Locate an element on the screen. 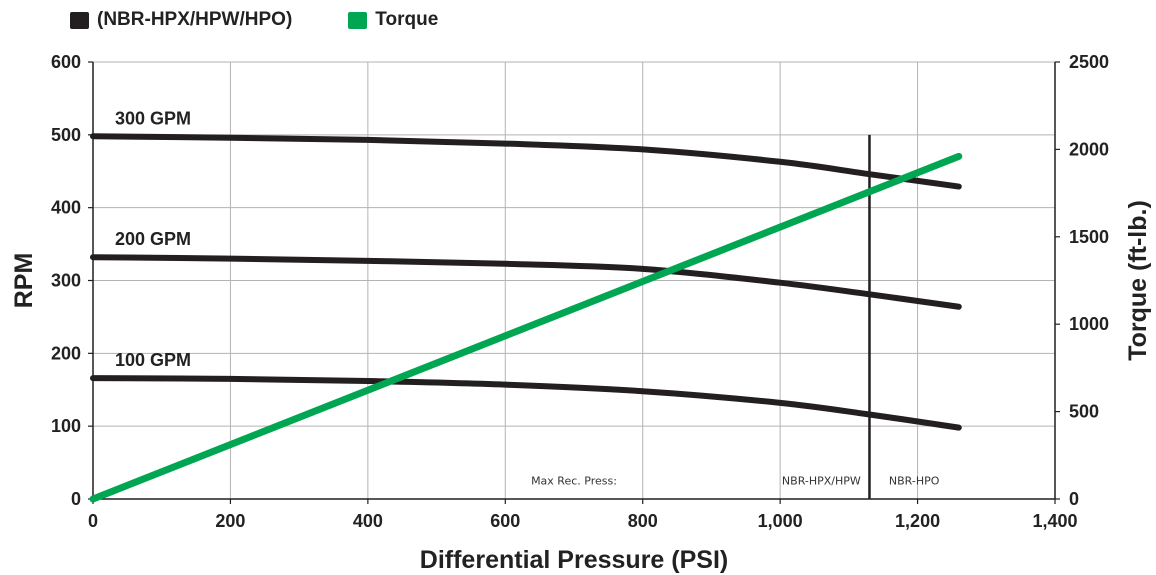 This screenshot has width=1156, height=575. y2-tick-label: 1000 is located at coordinates (1089, 324).